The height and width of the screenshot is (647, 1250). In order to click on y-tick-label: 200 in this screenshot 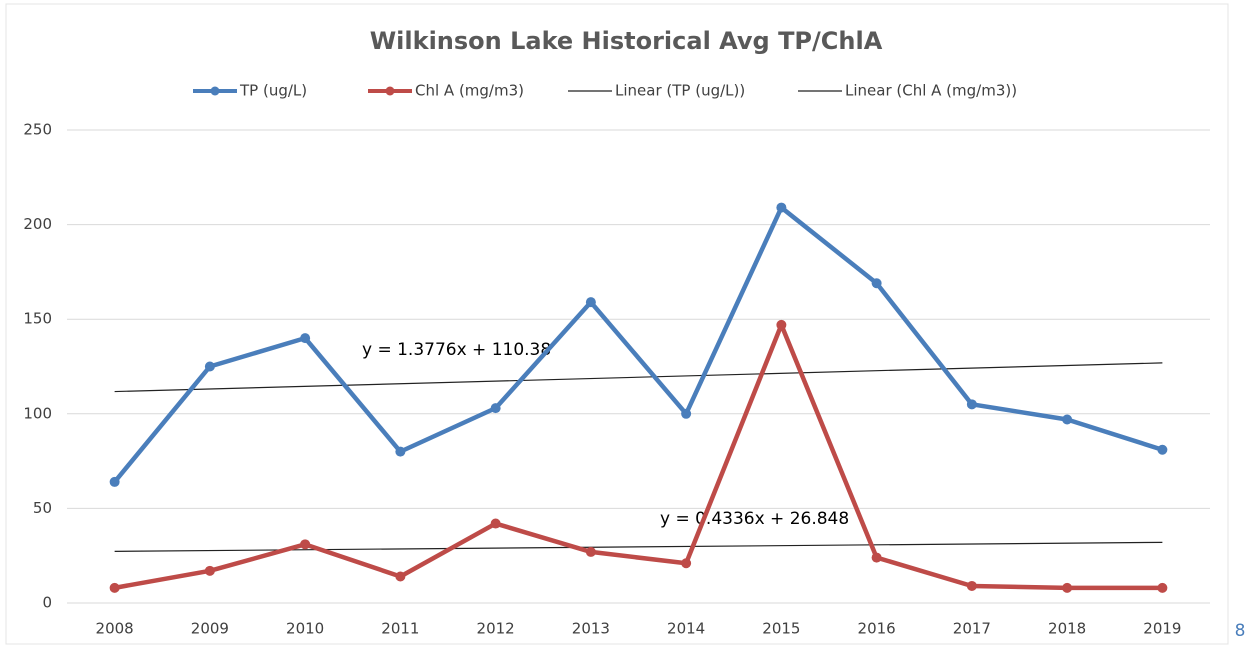, I will do `click(37, 224)`.